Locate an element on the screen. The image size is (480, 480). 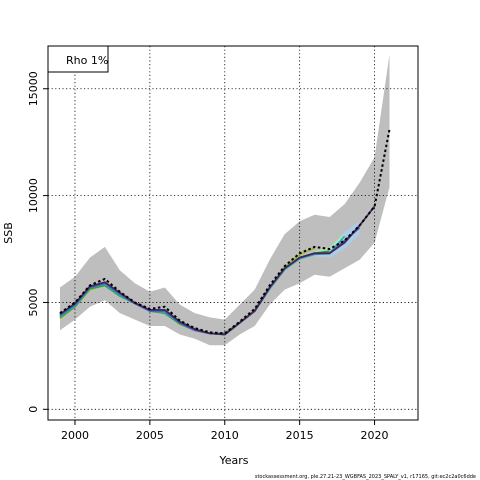
legend-box is located at coordinates (78, 59).